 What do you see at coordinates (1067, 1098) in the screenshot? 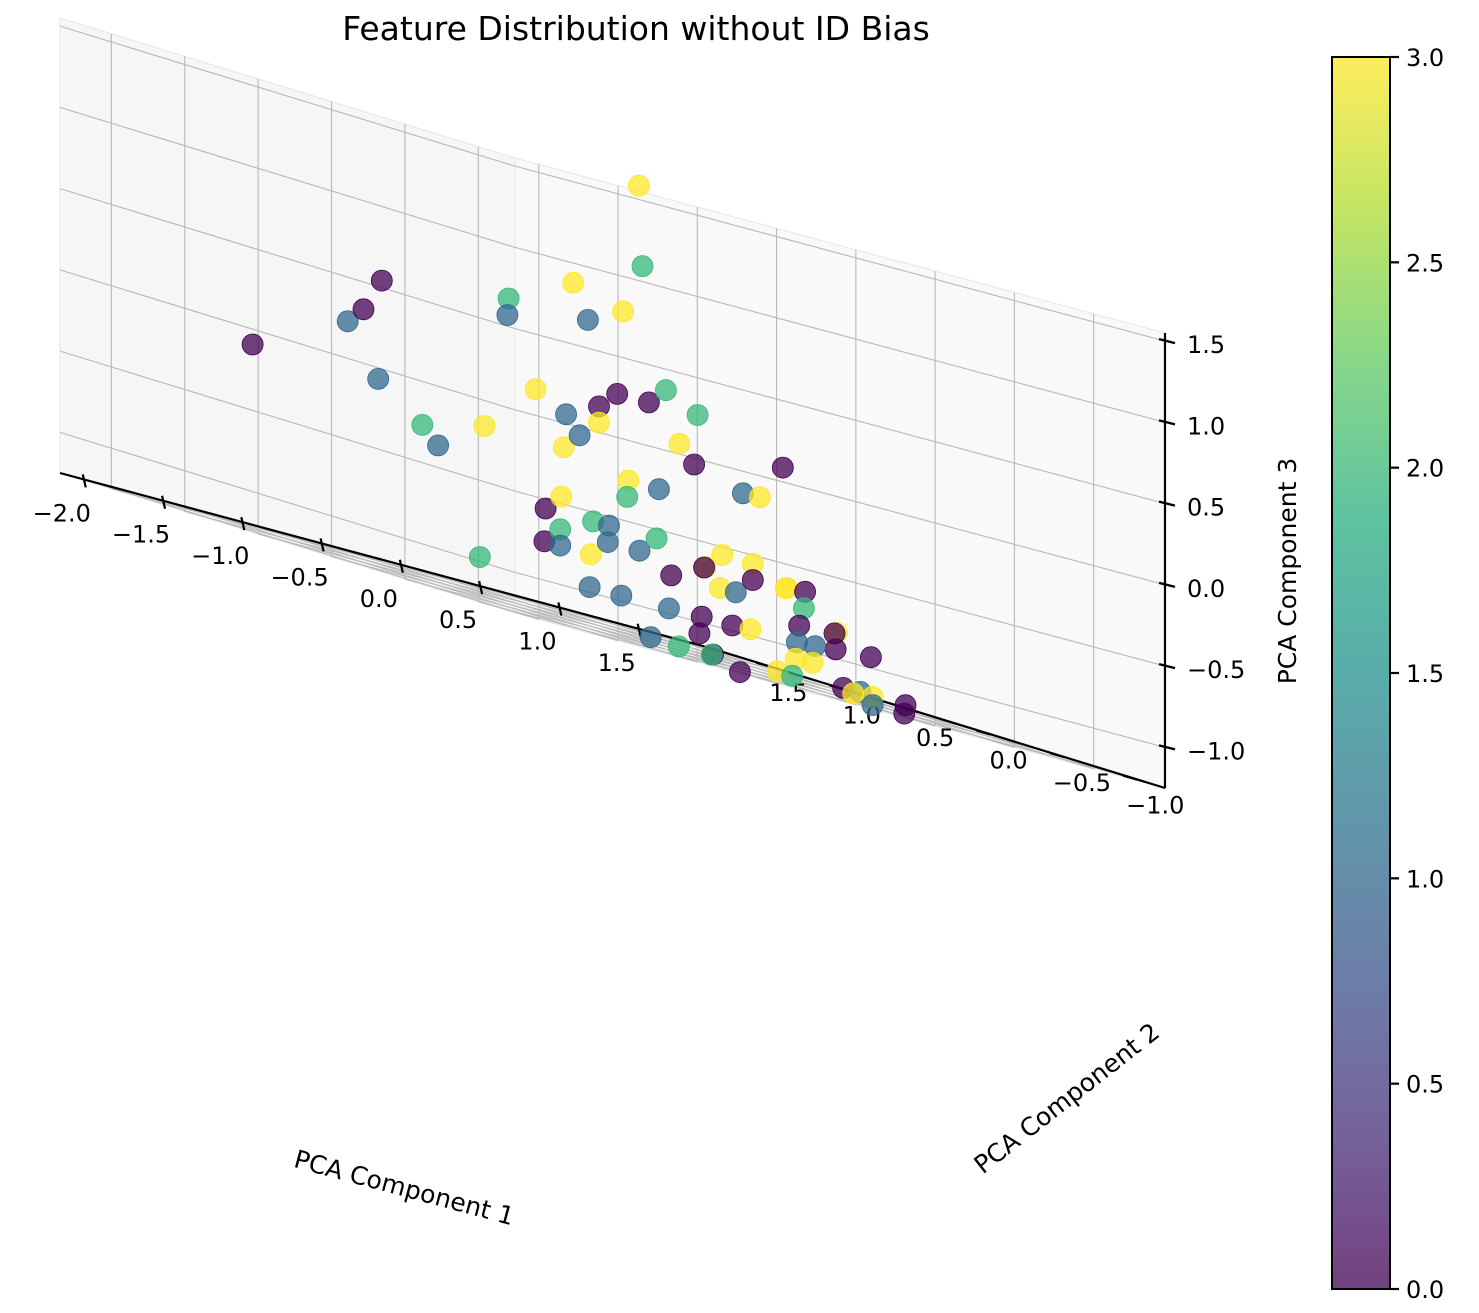
I see `y-axis-label: PCA Component 2` at bounding box center [1067, 1098].